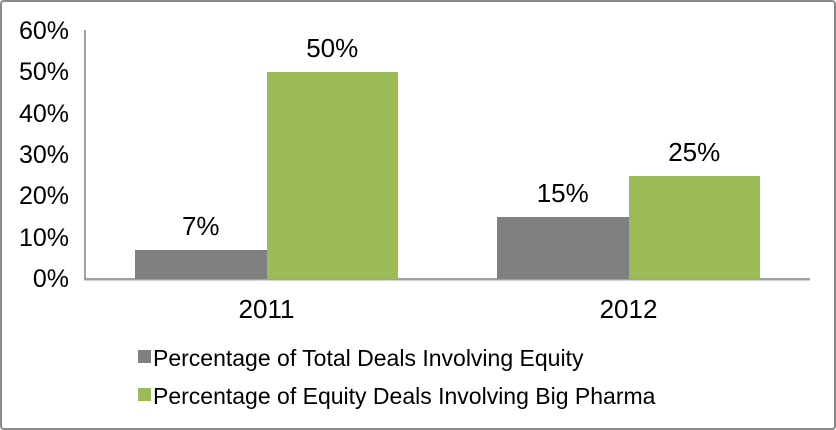  What do you see at coordinates (43, 72) in the screenshot?
I see `y-tick-label: 50%` at bounding box center [43, 72].